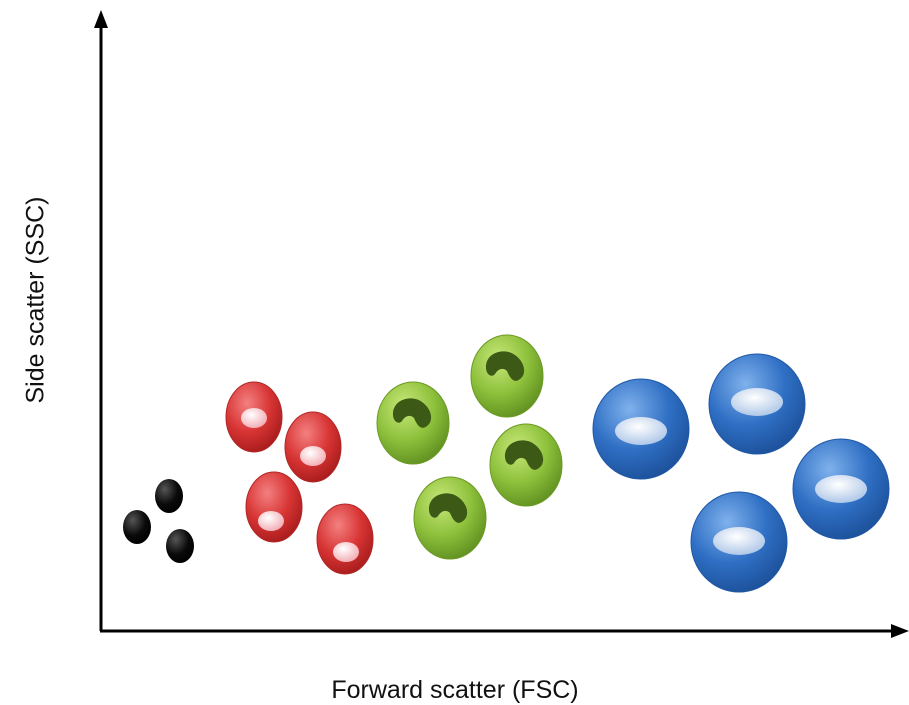  Describe the element at coordinates (35, 300) in the screenshot. I see `y-axis-label: Side scatter (SSC)` at that location.